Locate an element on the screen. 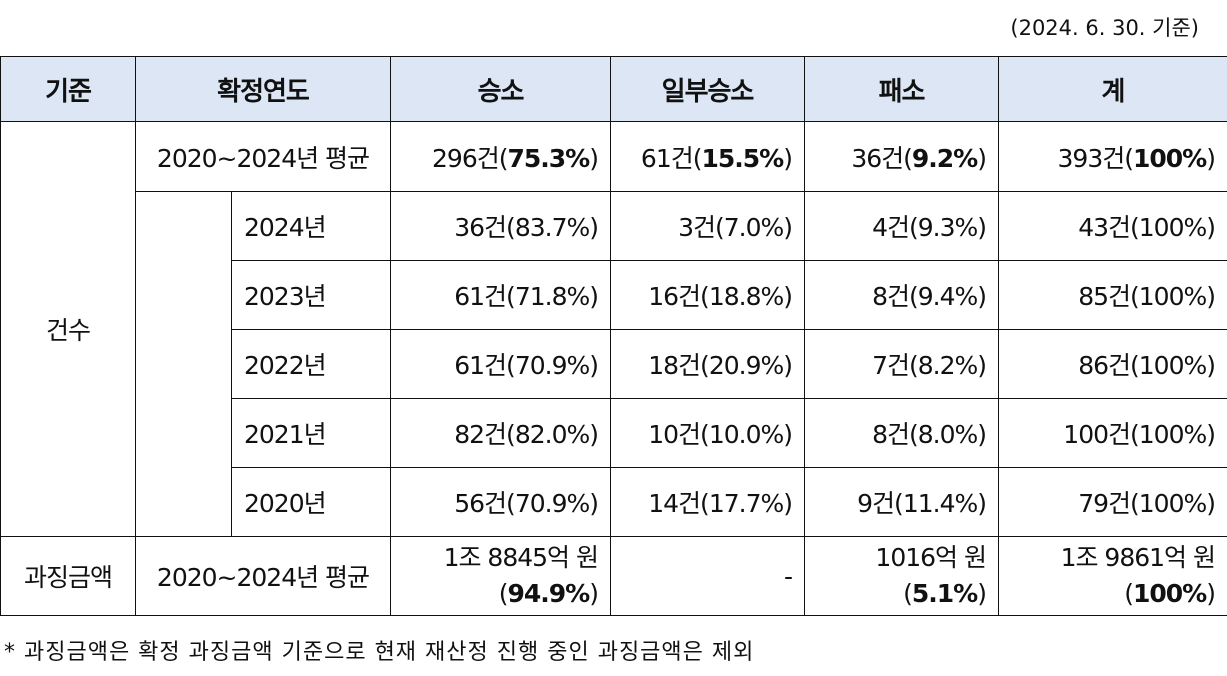 This screenshot has height=676, width=1227. header-win: 승소 is located at coordinates (500, 89).